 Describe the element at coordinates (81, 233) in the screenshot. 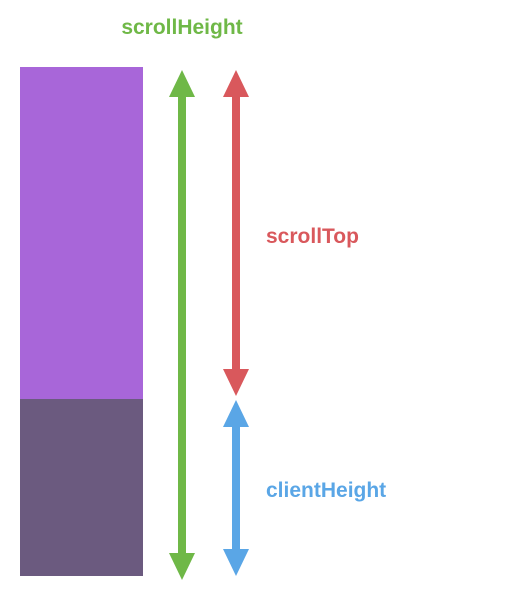

I see `scrolled-content-region` at that location.